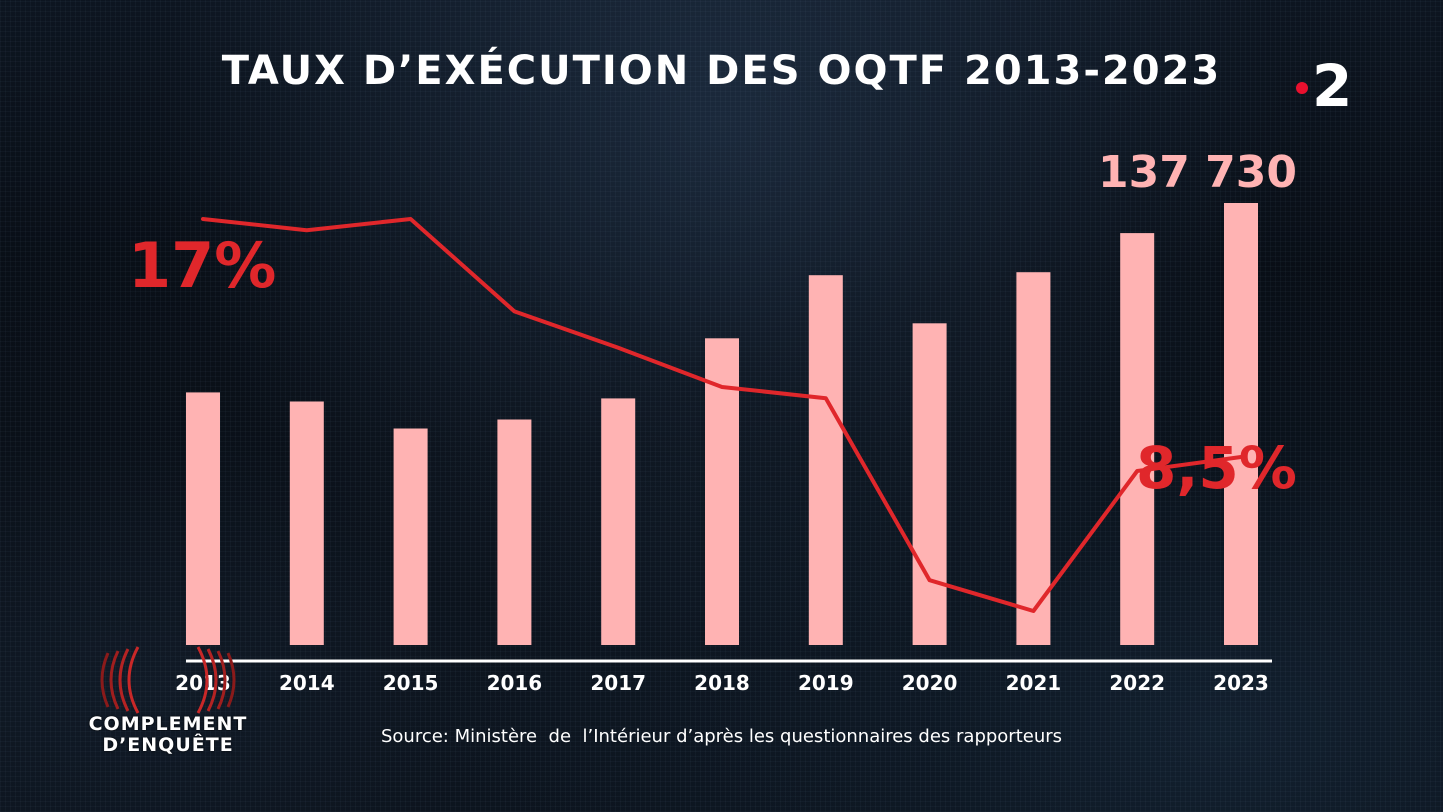  I want to click on x-tick-label-2017: 2017, so click(618, 683).